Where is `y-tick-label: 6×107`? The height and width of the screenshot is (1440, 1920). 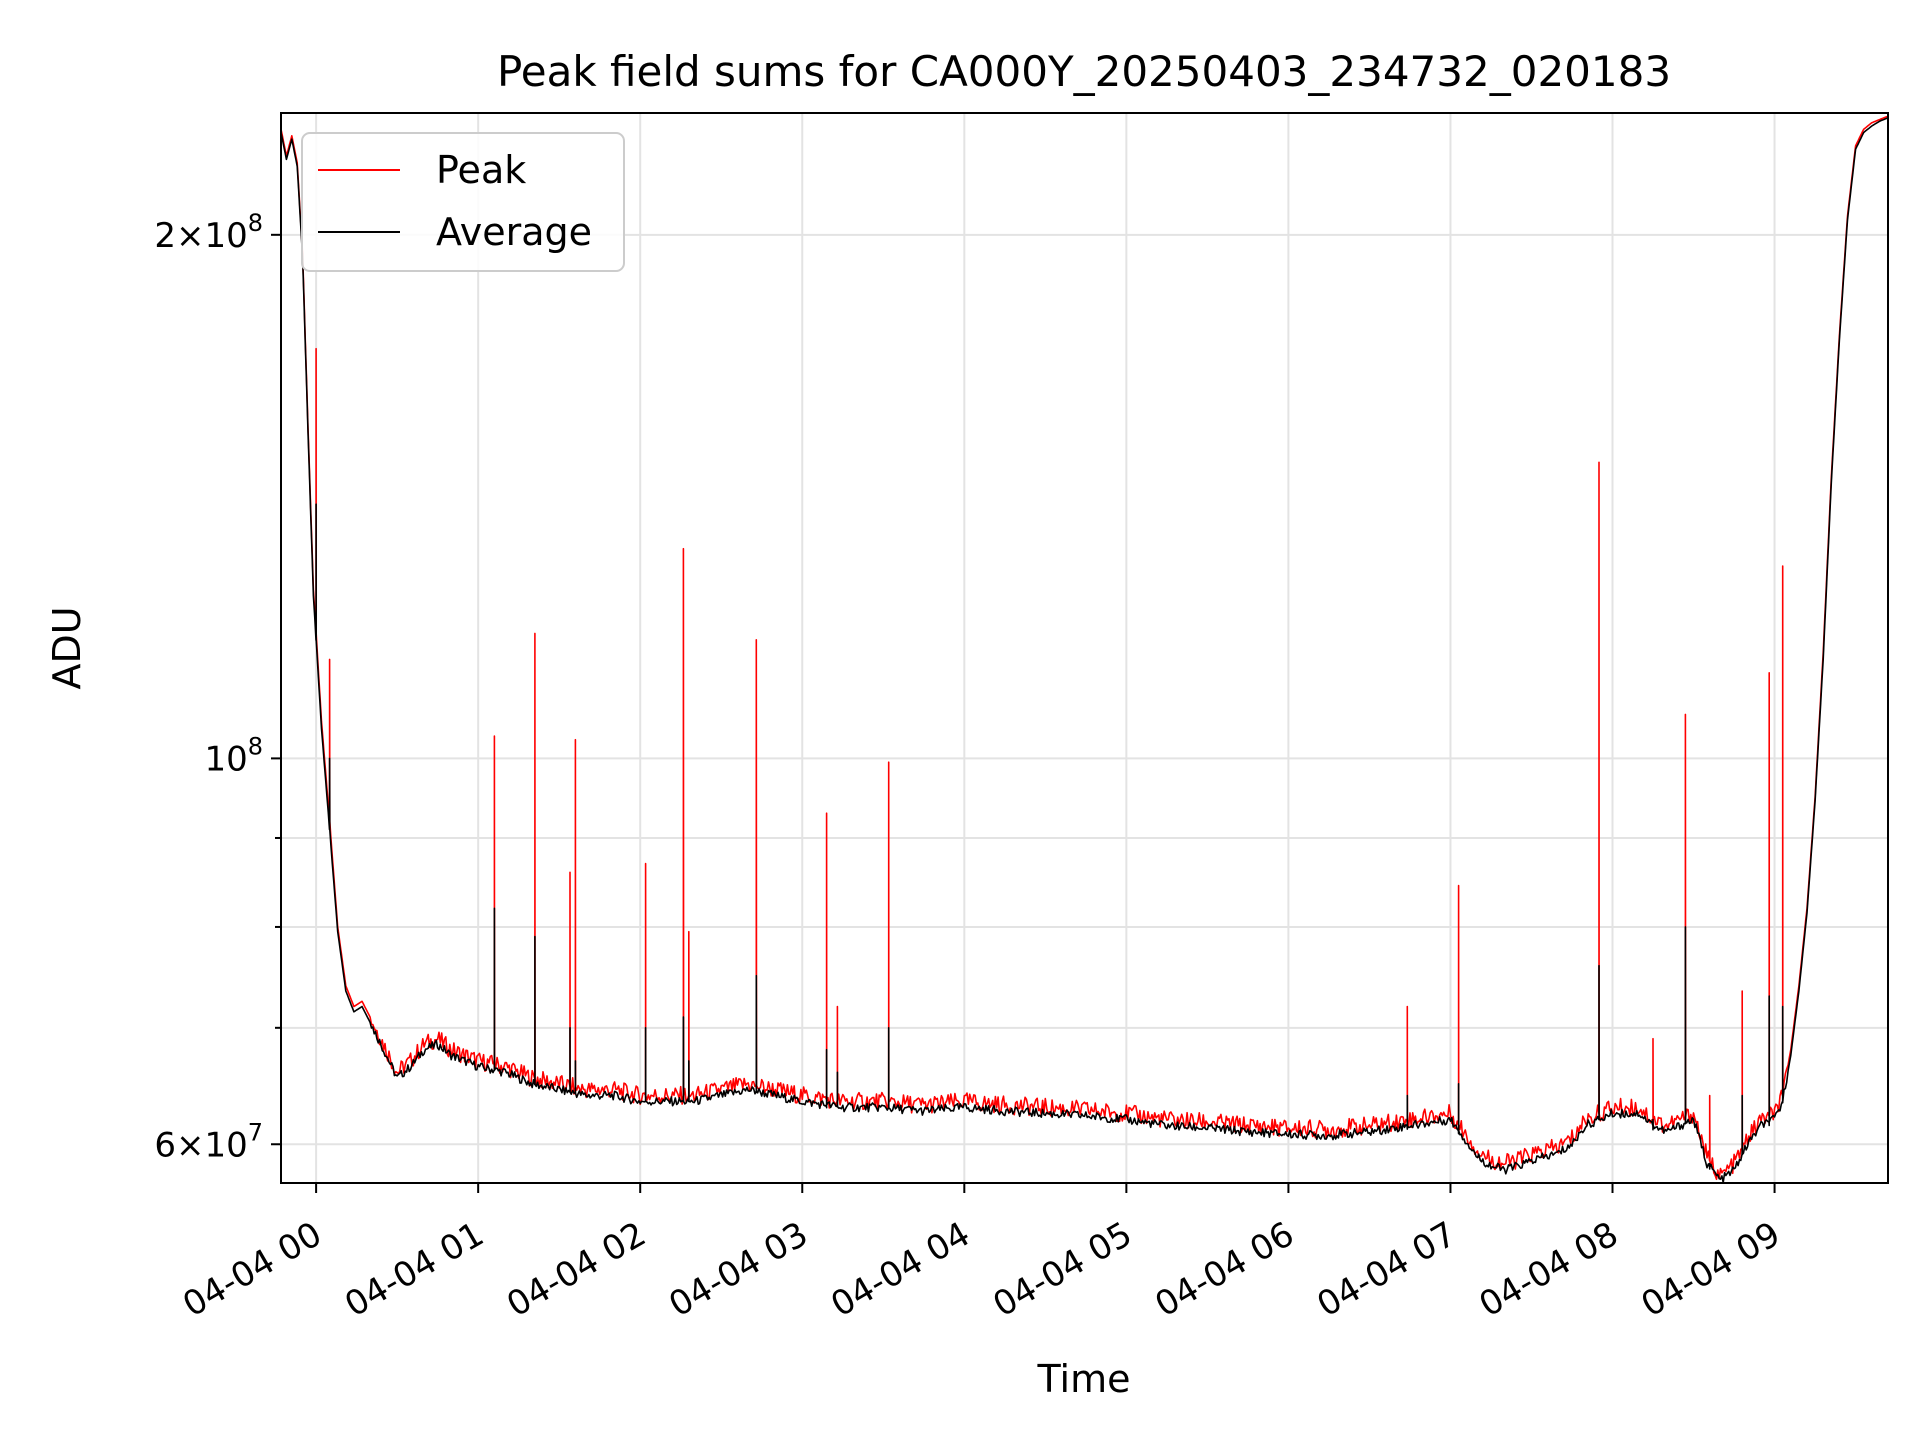
y-tick-label: 6×107 is located at coordinates (208, 1141).